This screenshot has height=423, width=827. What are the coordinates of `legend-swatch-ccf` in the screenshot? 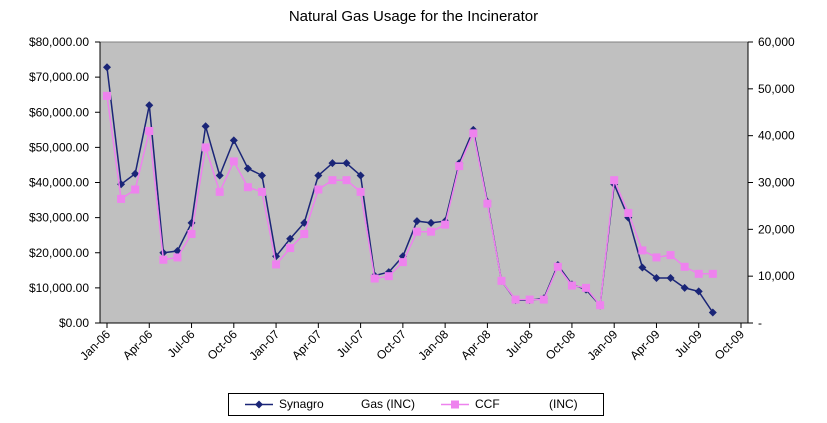 It's located at (455, 404).